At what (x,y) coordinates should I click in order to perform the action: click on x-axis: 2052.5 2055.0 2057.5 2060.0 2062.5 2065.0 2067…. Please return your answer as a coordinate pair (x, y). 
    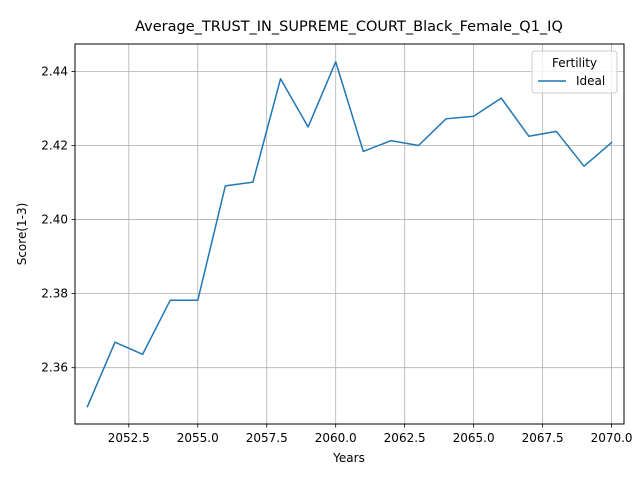
    Looking at the image, I should click on (370, 434).